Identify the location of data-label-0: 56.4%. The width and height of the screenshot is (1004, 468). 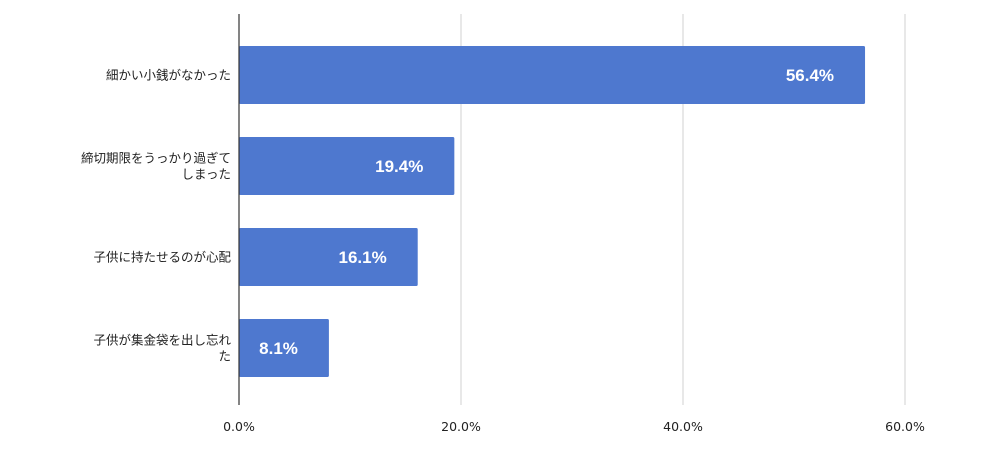
(810, 75).